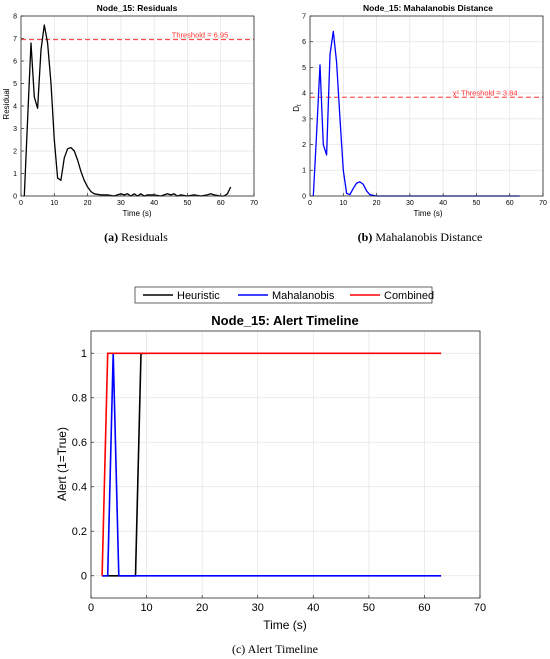  Describe the element at coordinates (427, 213) in the screenshot. I see `mahalanobis-x-axis-label: Time (s)` at that location.